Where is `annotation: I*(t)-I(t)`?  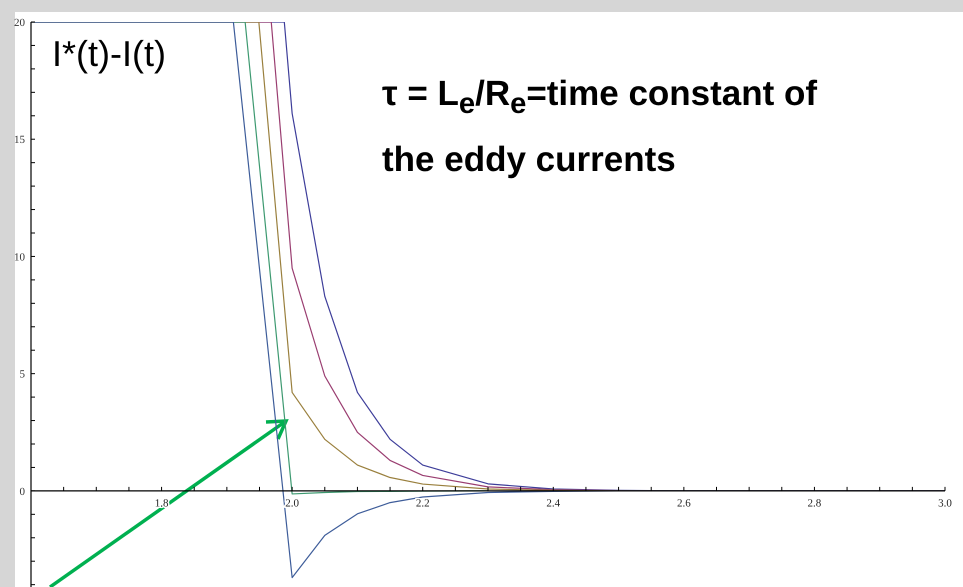 annotation: I*(t)-I(t) is located at coordinates (109, 54).